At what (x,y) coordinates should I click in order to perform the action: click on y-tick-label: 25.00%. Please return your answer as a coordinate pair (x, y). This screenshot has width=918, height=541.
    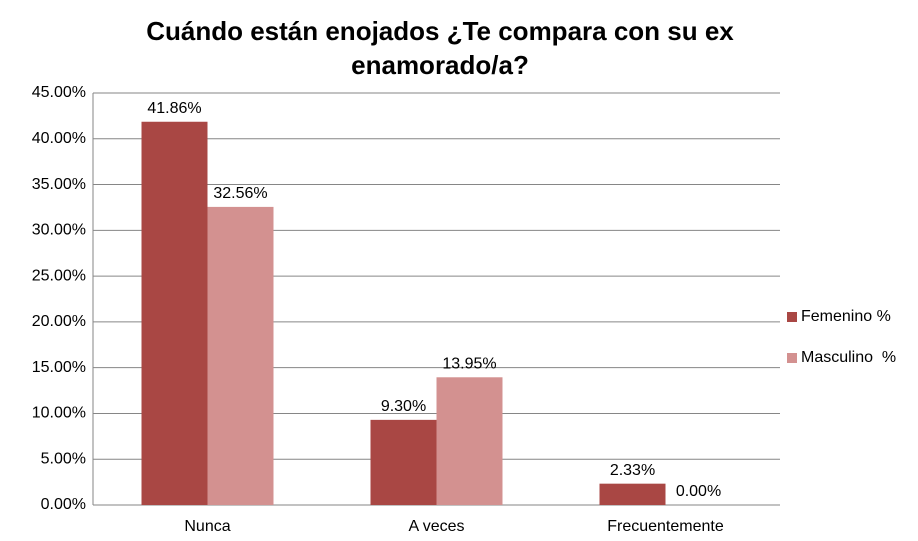
    Looking at the image, I should click on (59, 275).